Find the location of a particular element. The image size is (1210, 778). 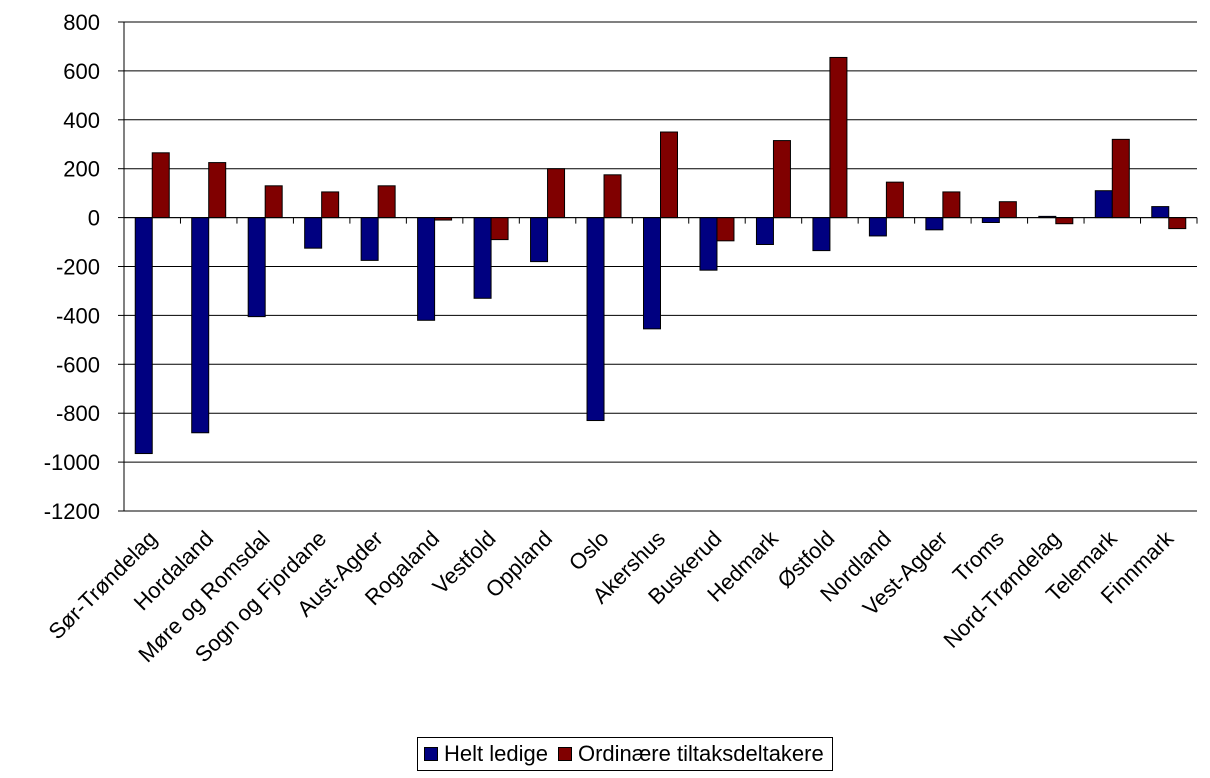

y-tick-label: 200 is located at coordinates (81, 169).